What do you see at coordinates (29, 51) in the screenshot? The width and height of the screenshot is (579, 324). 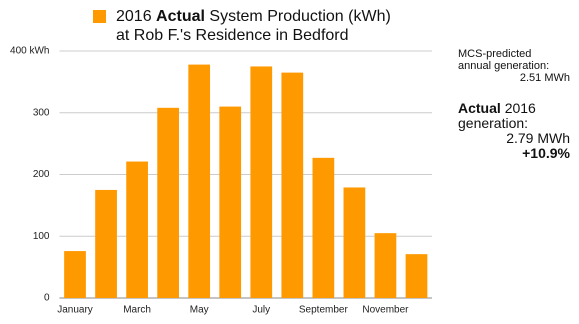 I see `y-tick-label: 400 kWh` at bounding box center [29, 51].